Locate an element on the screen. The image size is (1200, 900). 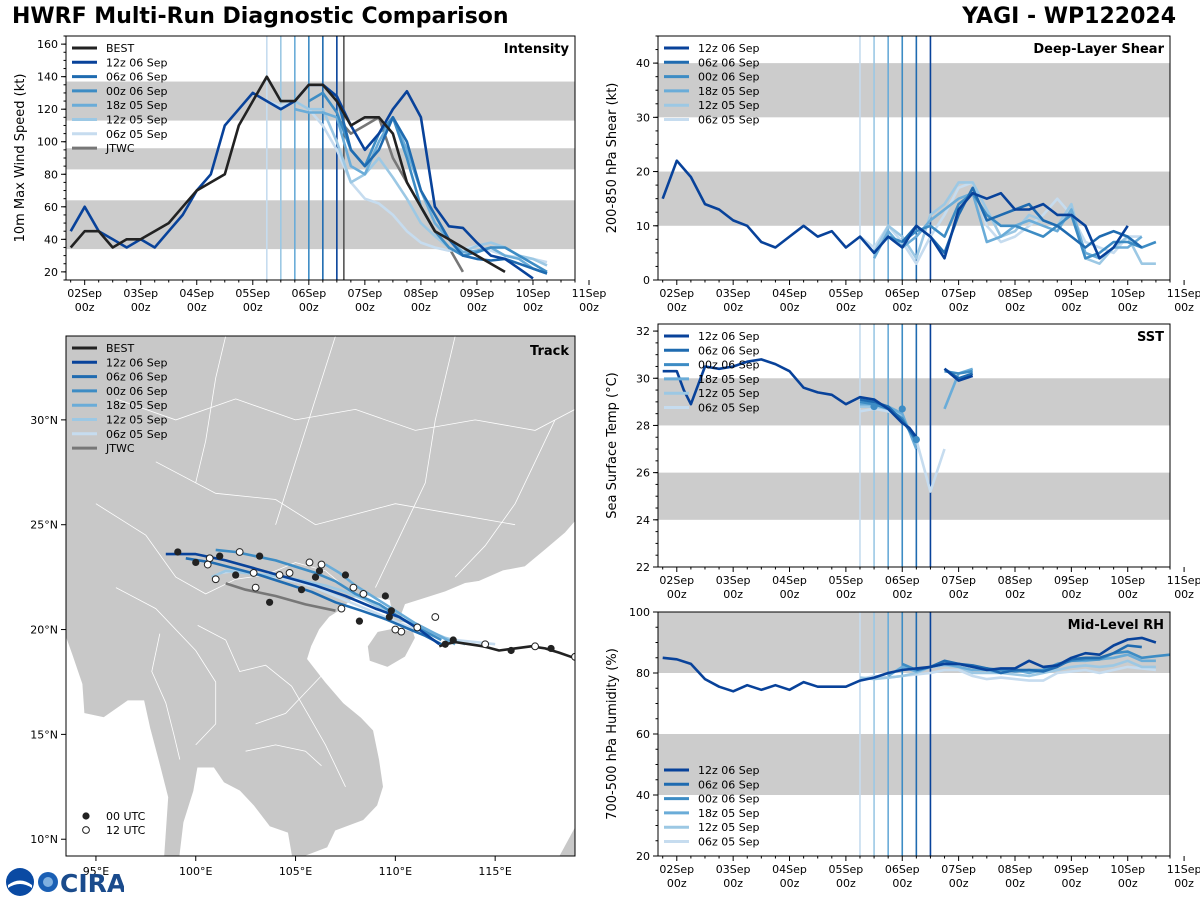
intensity-legend-label-12z-05-sep: 12z 05 Sep is located at coordinates (137, 120).